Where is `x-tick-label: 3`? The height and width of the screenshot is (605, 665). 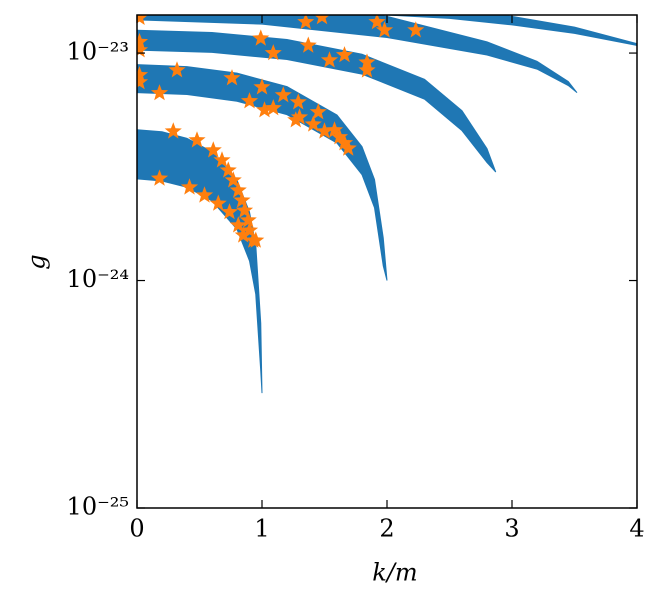 x-tick-label: 3 is located at coordinates (511, 529).